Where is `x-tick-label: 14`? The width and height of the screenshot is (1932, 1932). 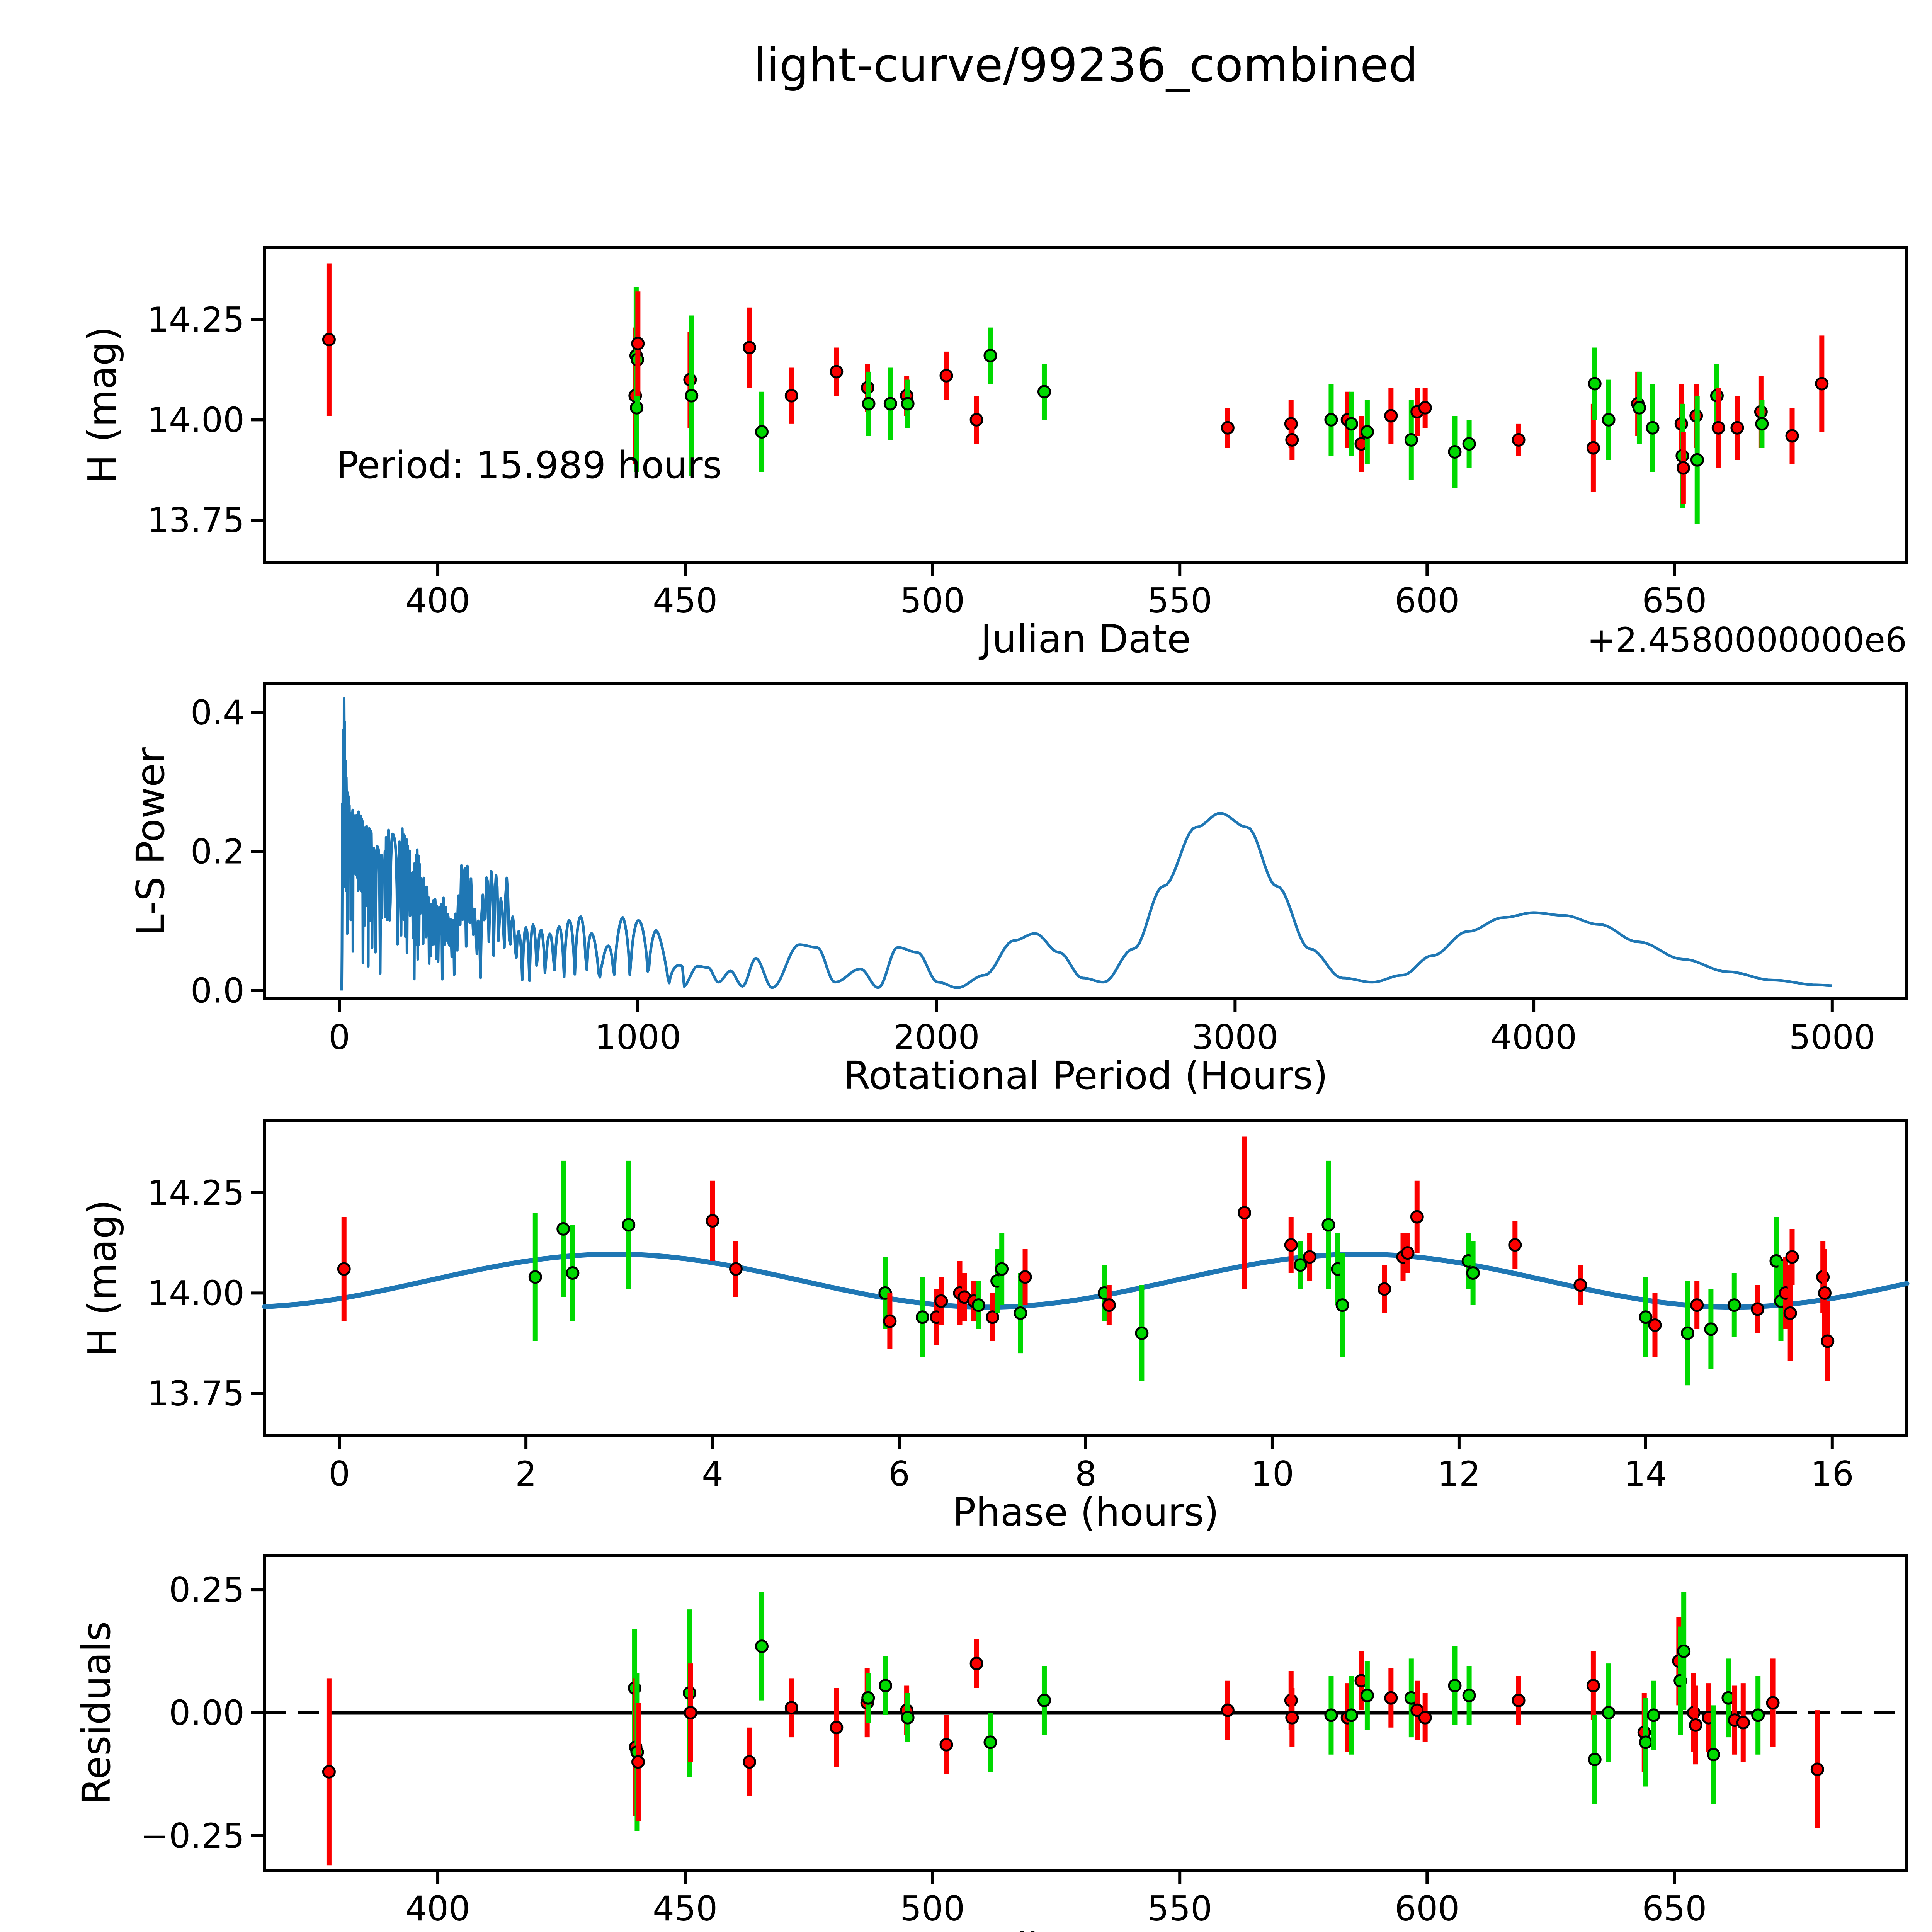
x-tick-label: 14 is located at coordinates (1645, 1474).